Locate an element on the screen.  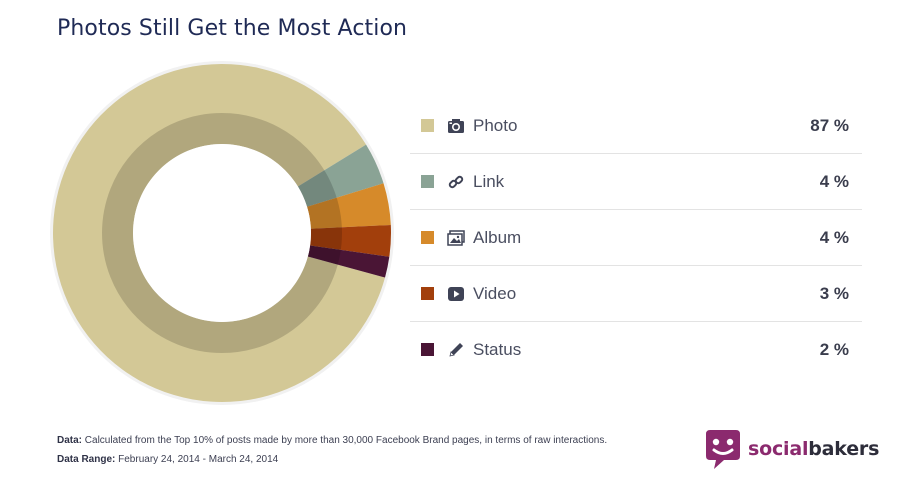
donut-inner-shade is located at coordinates (222, 233).